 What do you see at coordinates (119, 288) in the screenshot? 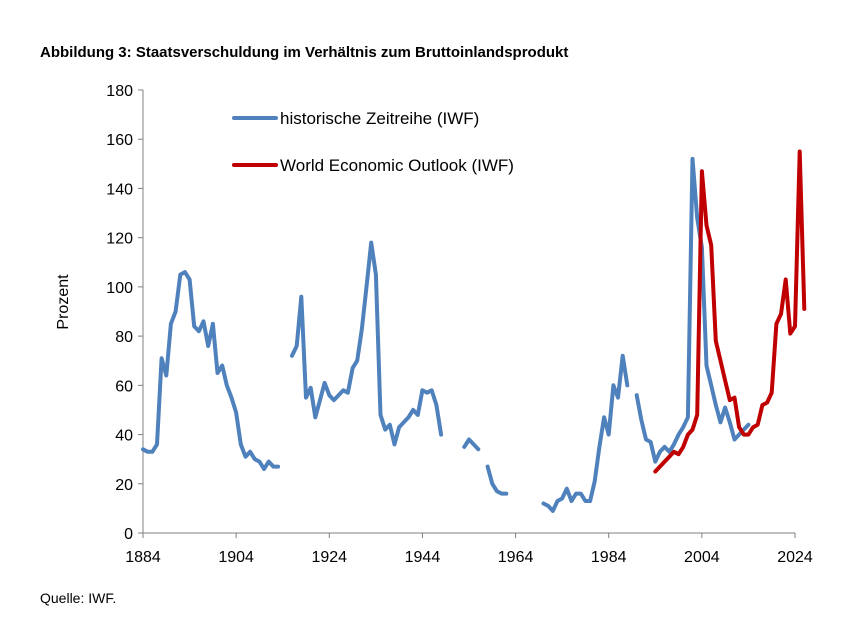
I see `y-tick-label: 100` at bounding box center [119, 288].